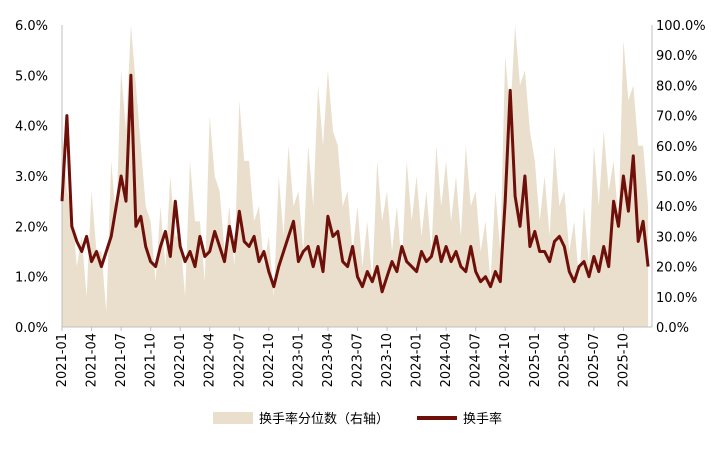 The image size is (715, 451). Describe the element at coordinates (594, 360) in the screenshot. I see `x-tick-label: 2025-07` at that location.